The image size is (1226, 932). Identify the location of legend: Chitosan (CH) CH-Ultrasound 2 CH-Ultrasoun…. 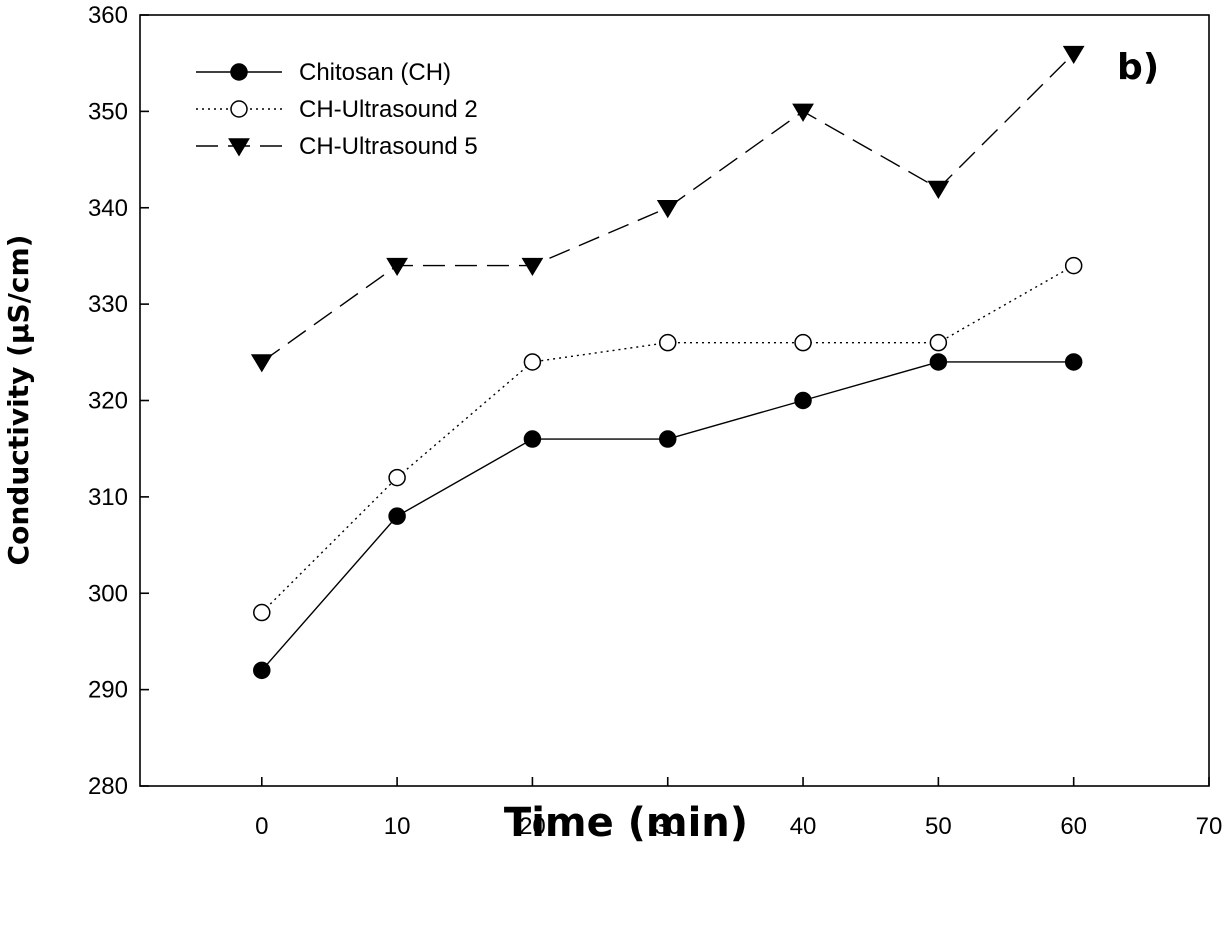
(337, 109).